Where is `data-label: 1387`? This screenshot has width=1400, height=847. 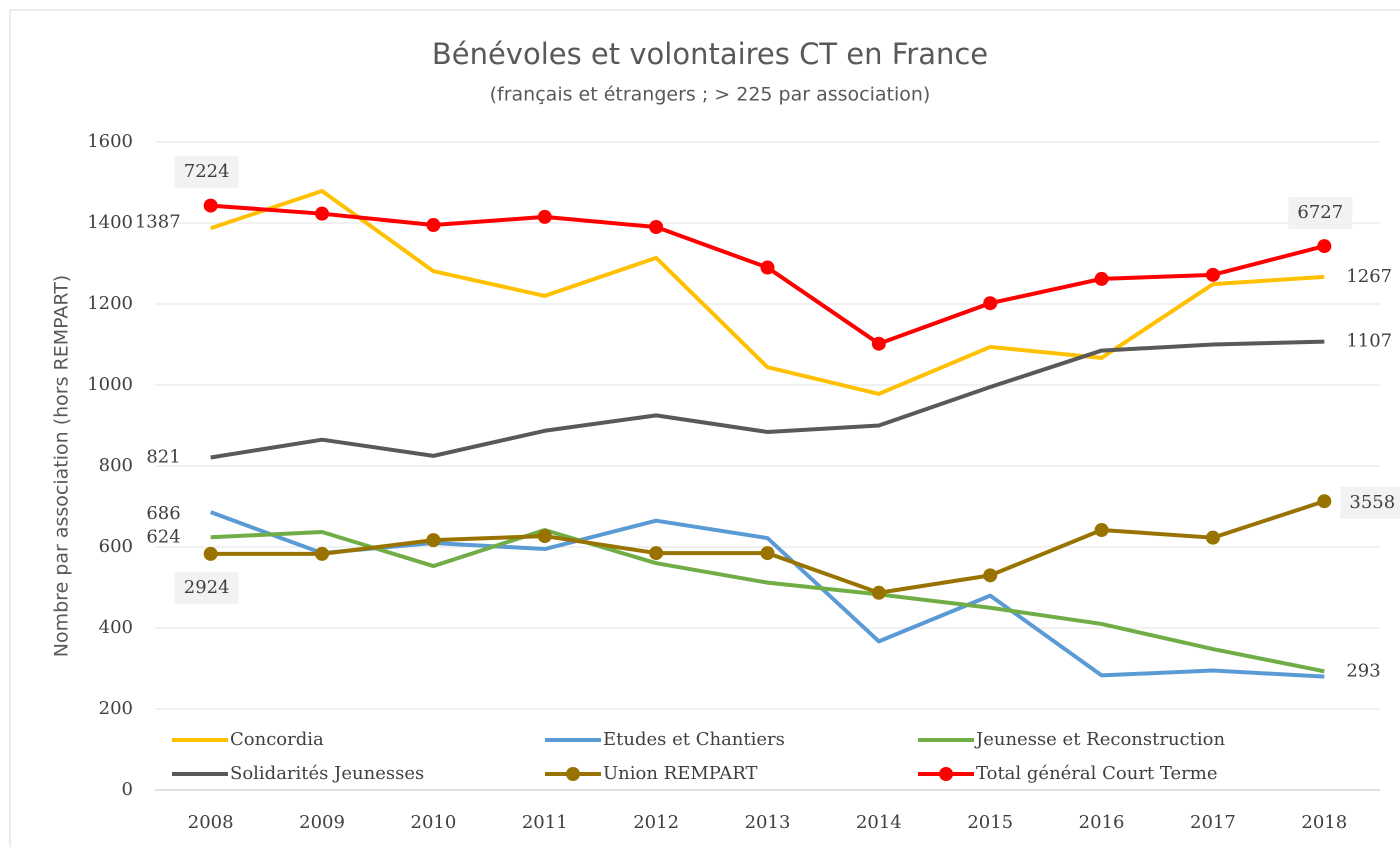 data-label: 1387 is located at coordinates (158, 221).